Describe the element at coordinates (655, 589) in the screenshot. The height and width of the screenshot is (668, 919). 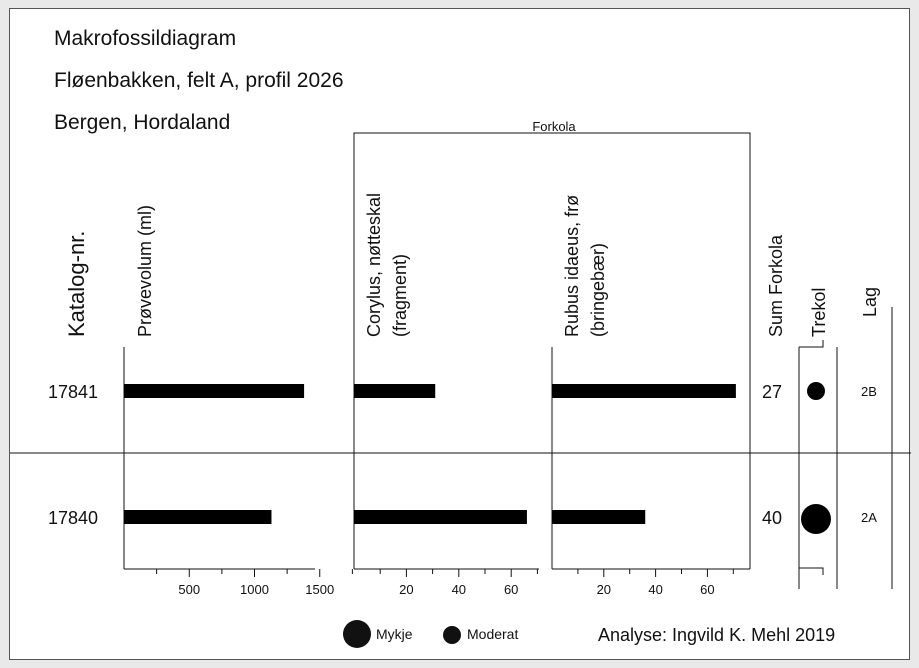
I see `rubus-tick-label: 40` at that location.